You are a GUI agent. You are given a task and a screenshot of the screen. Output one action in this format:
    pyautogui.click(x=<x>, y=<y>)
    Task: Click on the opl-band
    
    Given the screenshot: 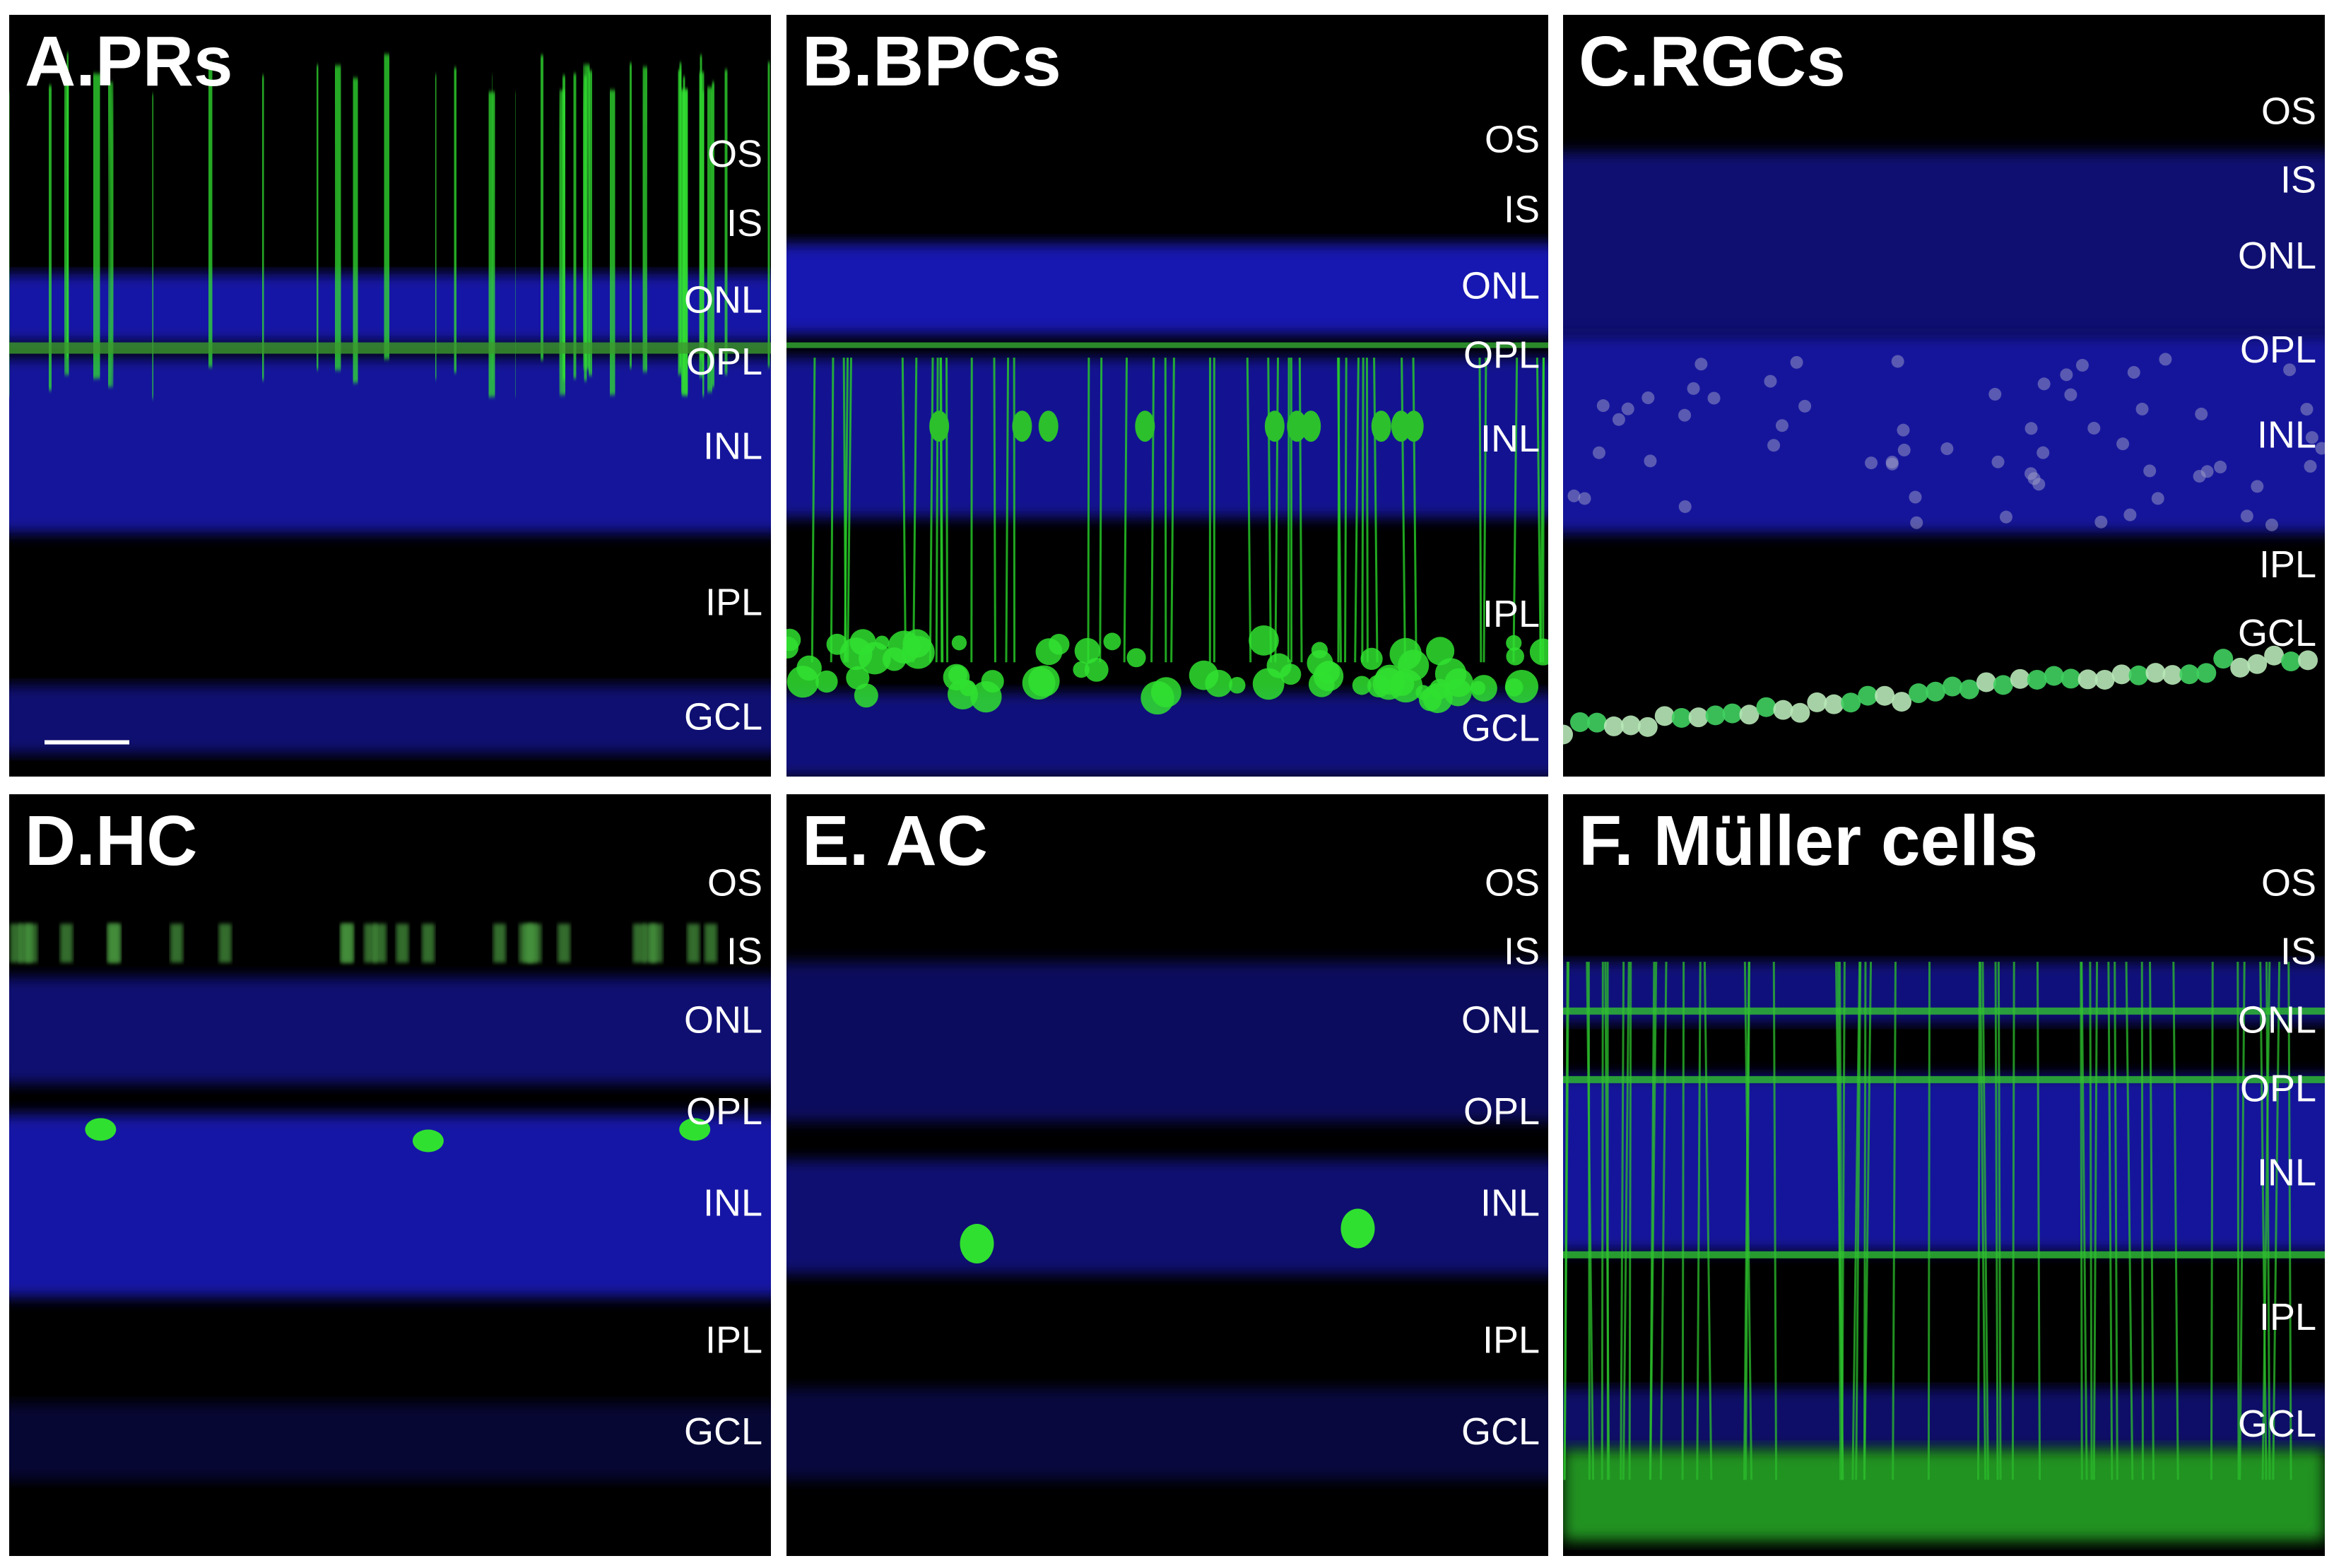 What is the action you would take?
    pyautogui.click(x=1167, y=345)
    